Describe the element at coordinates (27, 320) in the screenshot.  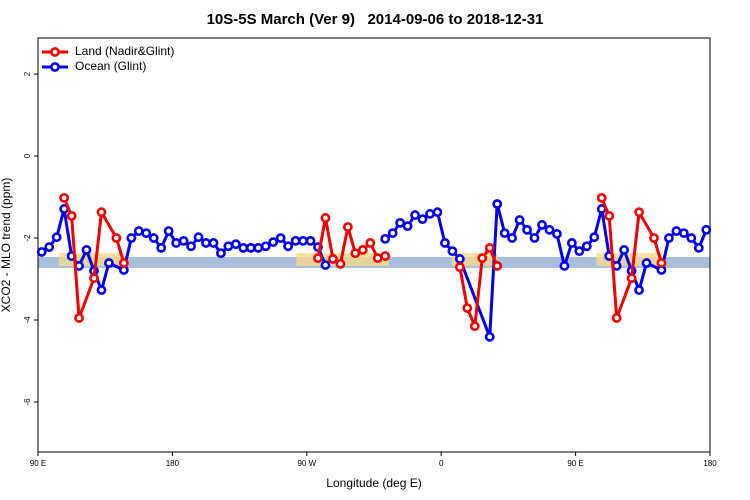
I see `y-tick-label: -4` at that location.